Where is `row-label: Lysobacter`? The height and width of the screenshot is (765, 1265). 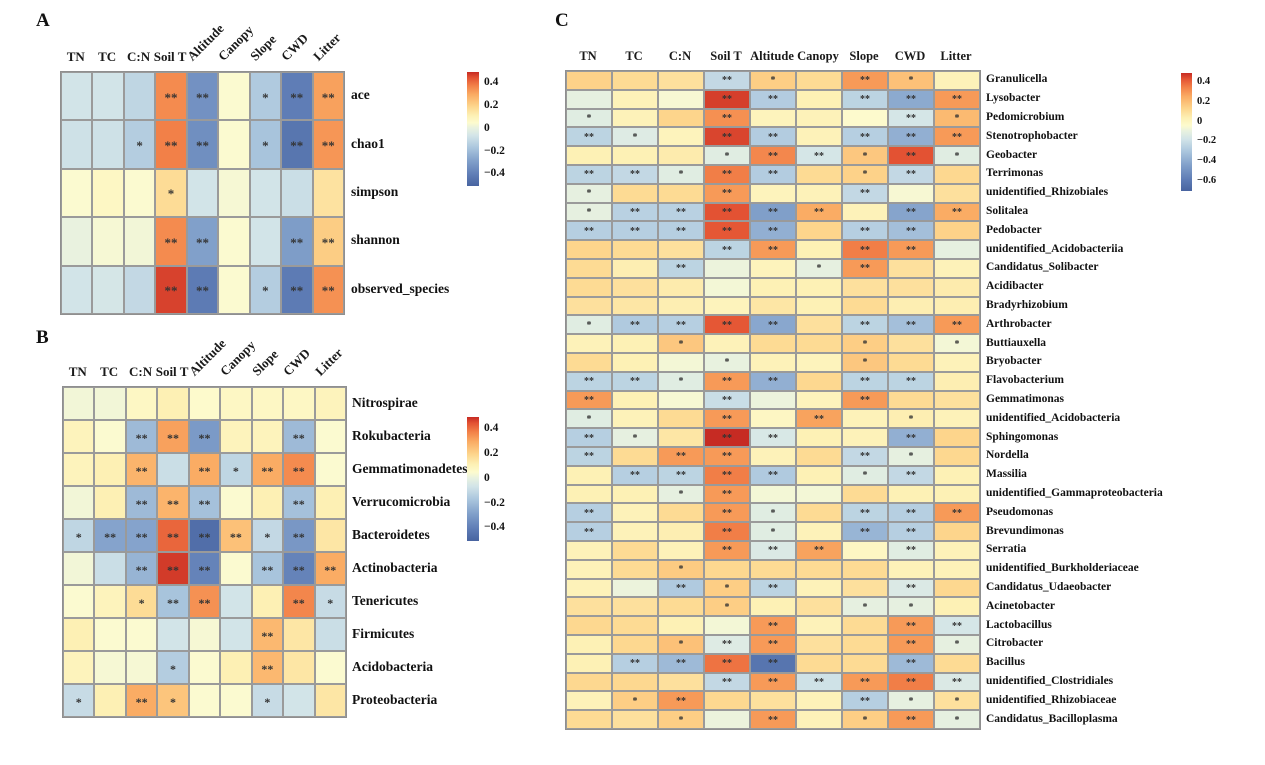 row-label: Lysobacter is located at coordinates (1013, 98).